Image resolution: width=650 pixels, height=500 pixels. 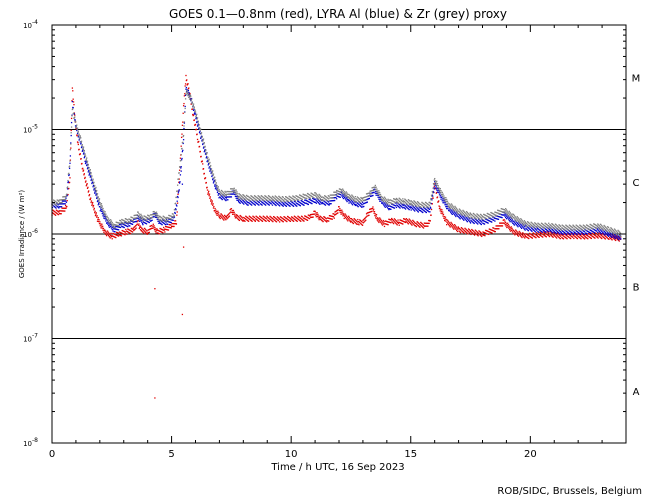 What do you see at coordinates (30, 338) in the screenshot?
I see `y-tick-label: 10-7` at bounding box center [30, 338].